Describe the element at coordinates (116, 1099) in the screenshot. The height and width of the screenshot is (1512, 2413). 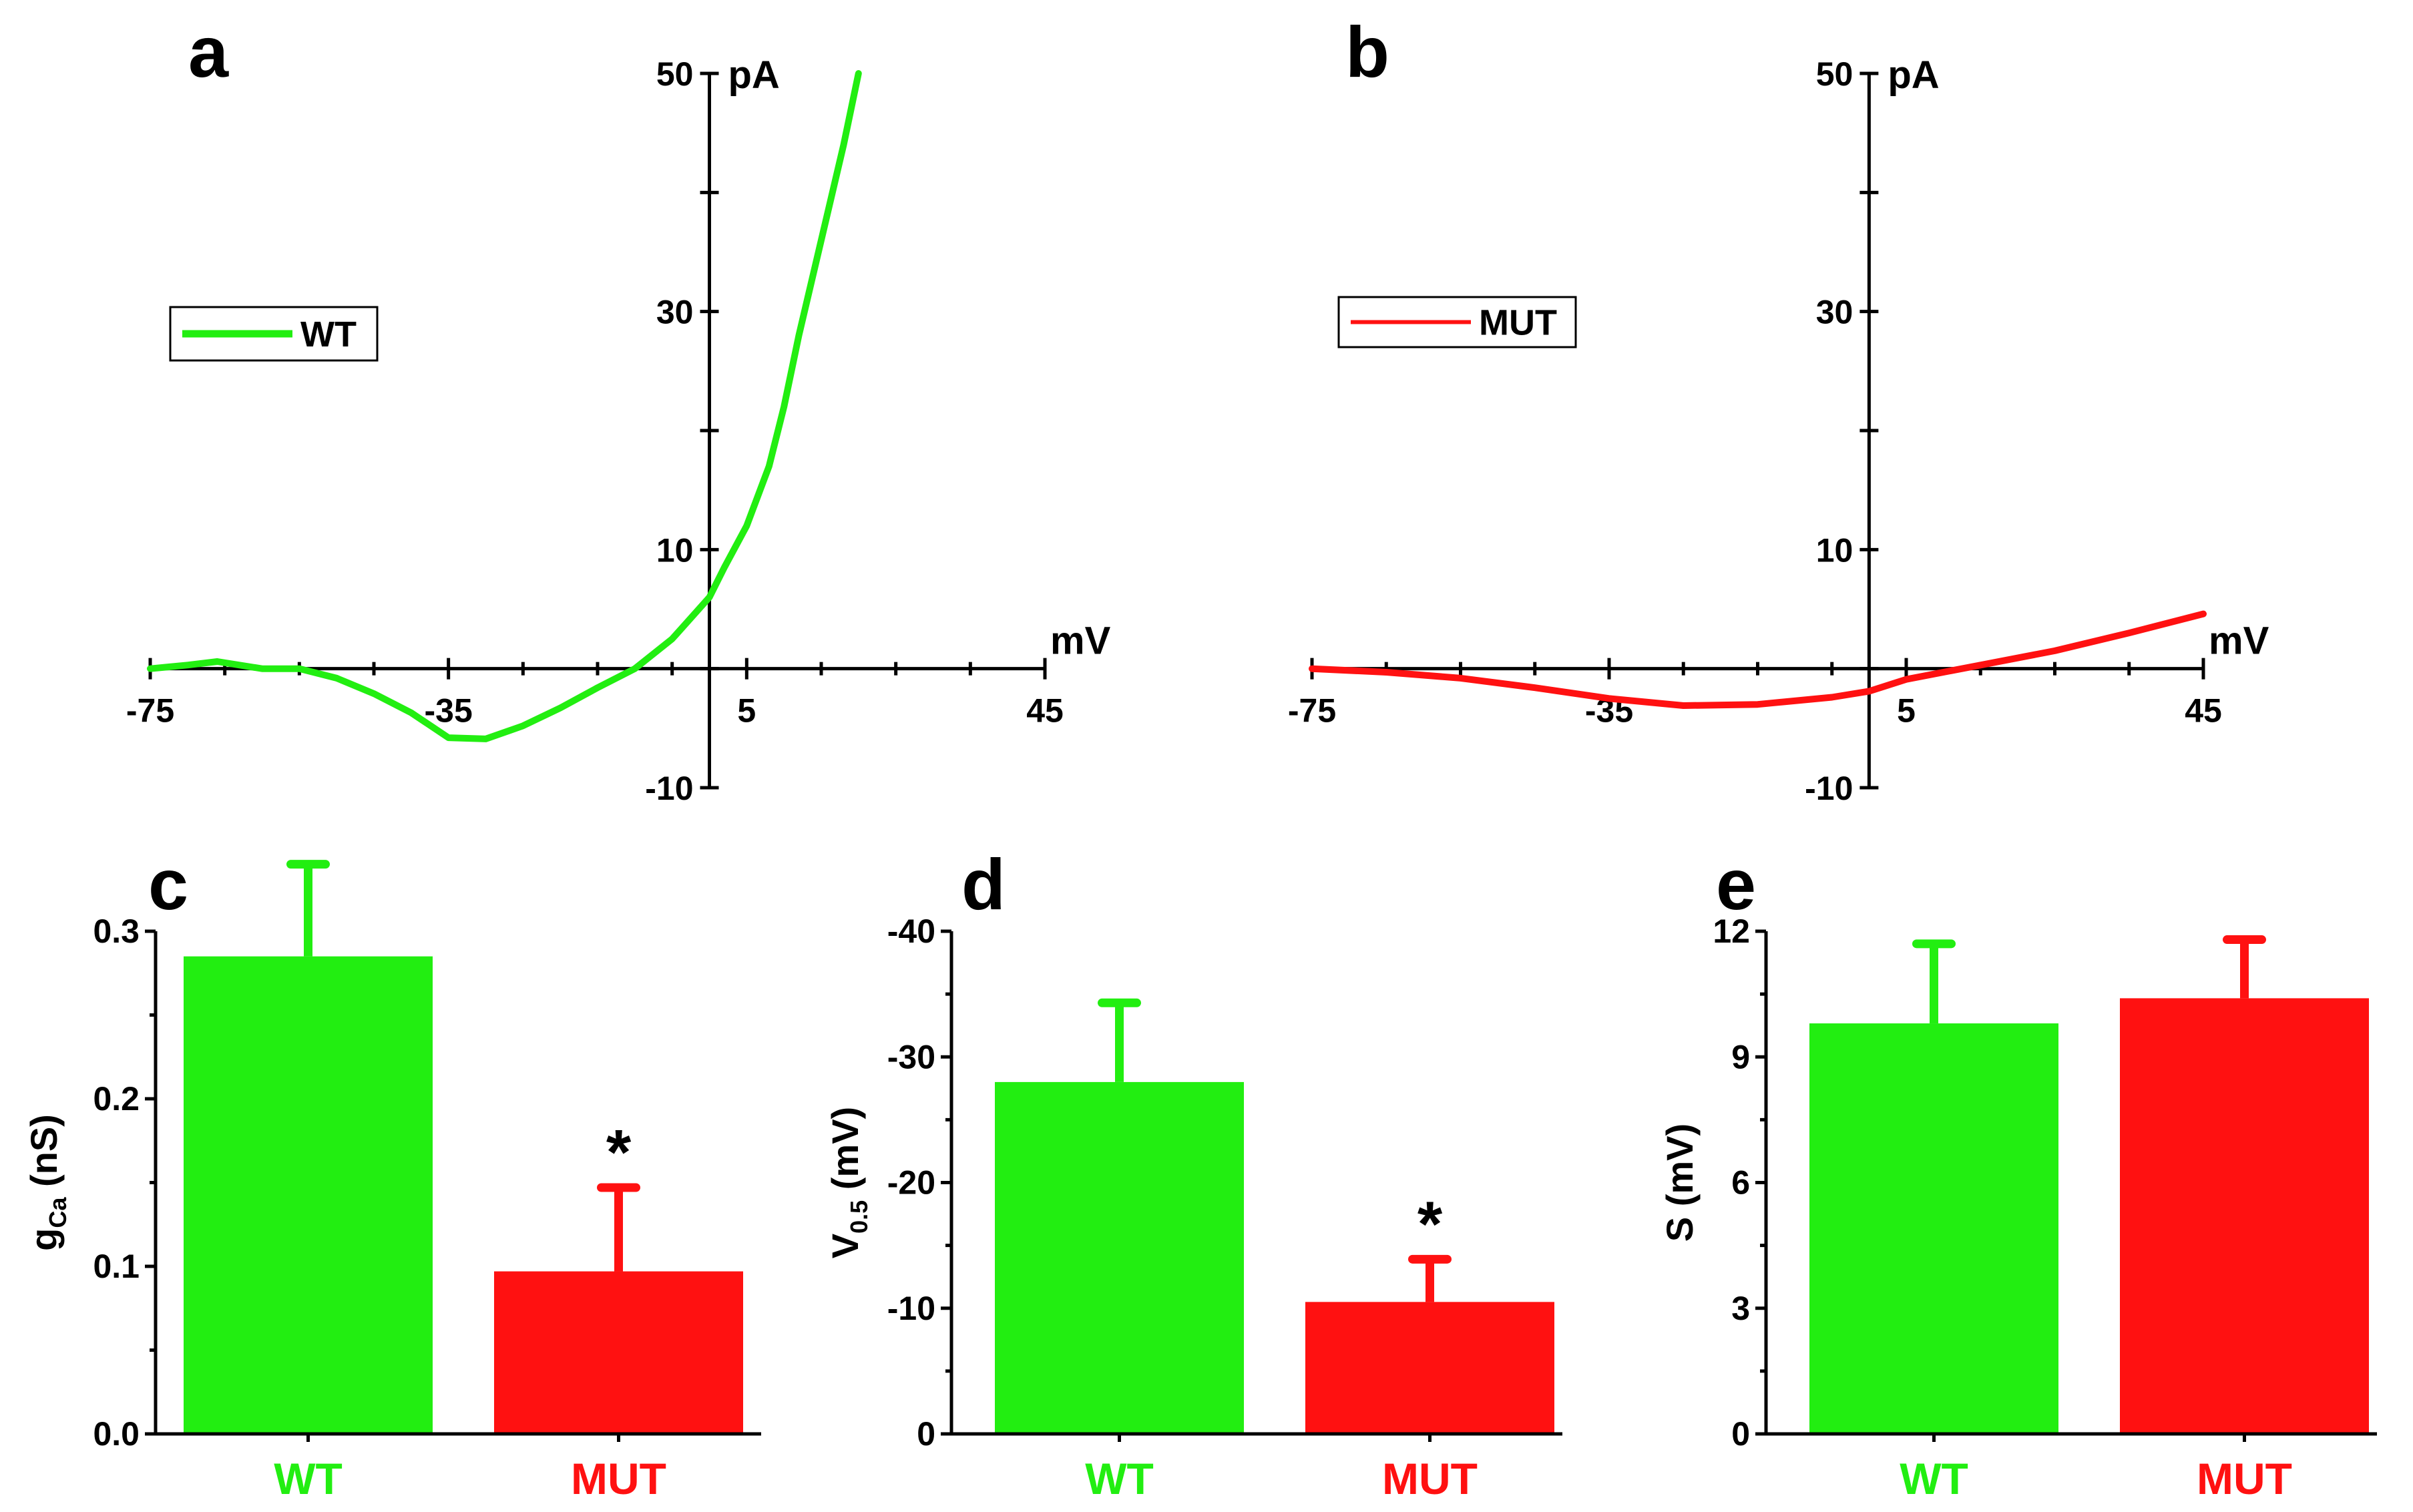
I see `y-tick-label: 0.2` at that location.